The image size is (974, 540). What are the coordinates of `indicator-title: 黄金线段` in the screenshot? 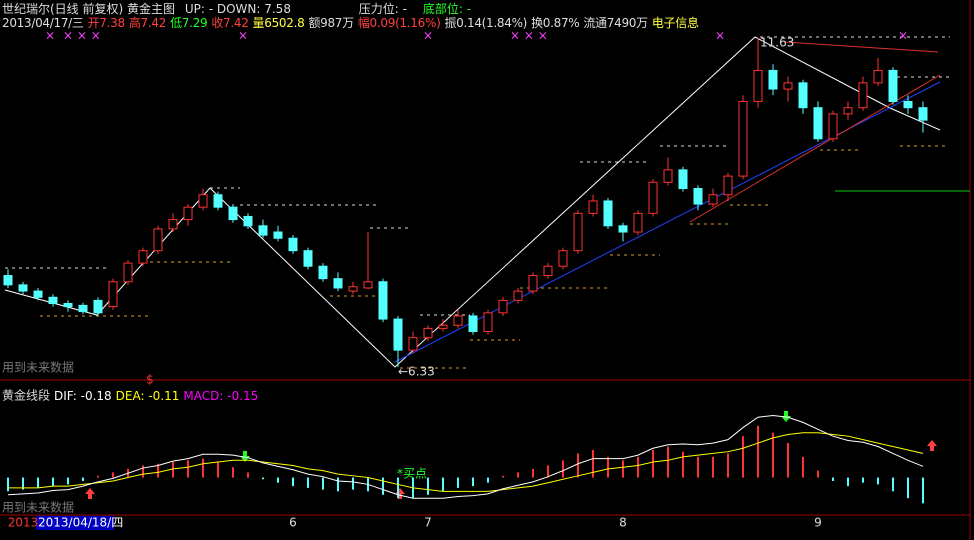 It's located at (26, 395).